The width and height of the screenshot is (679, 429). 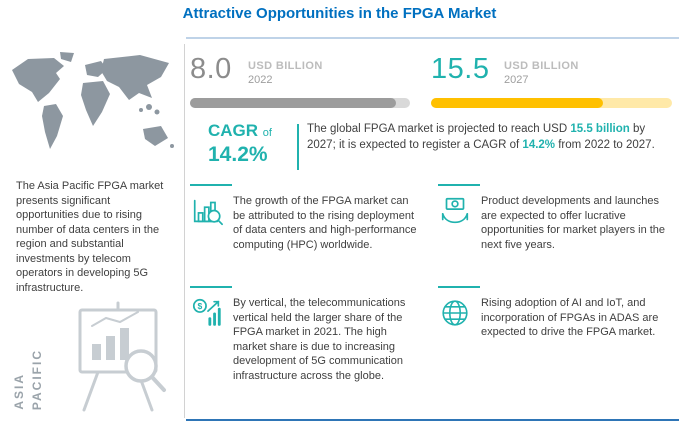 What do you see at coordinates (298, 147) in the screenshot?
I see `cagr-divider` at bounding box center [298, 147].